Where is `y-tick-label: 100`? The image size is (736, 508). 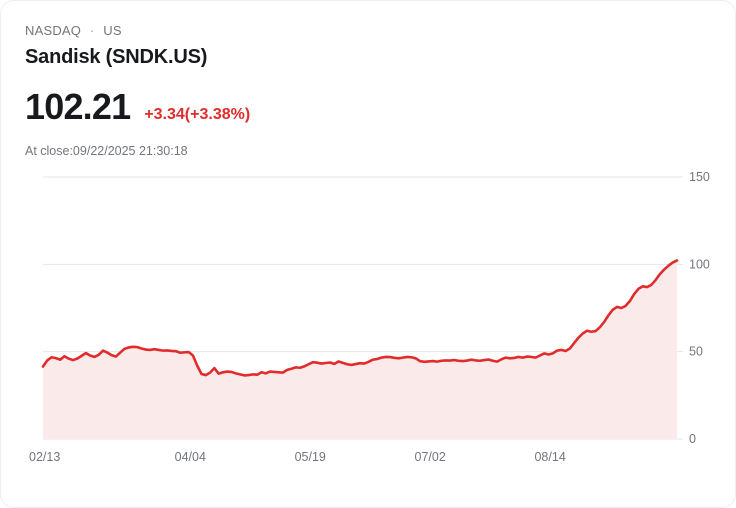
y-tick-label: 100 is located at coordinates (699, 264).